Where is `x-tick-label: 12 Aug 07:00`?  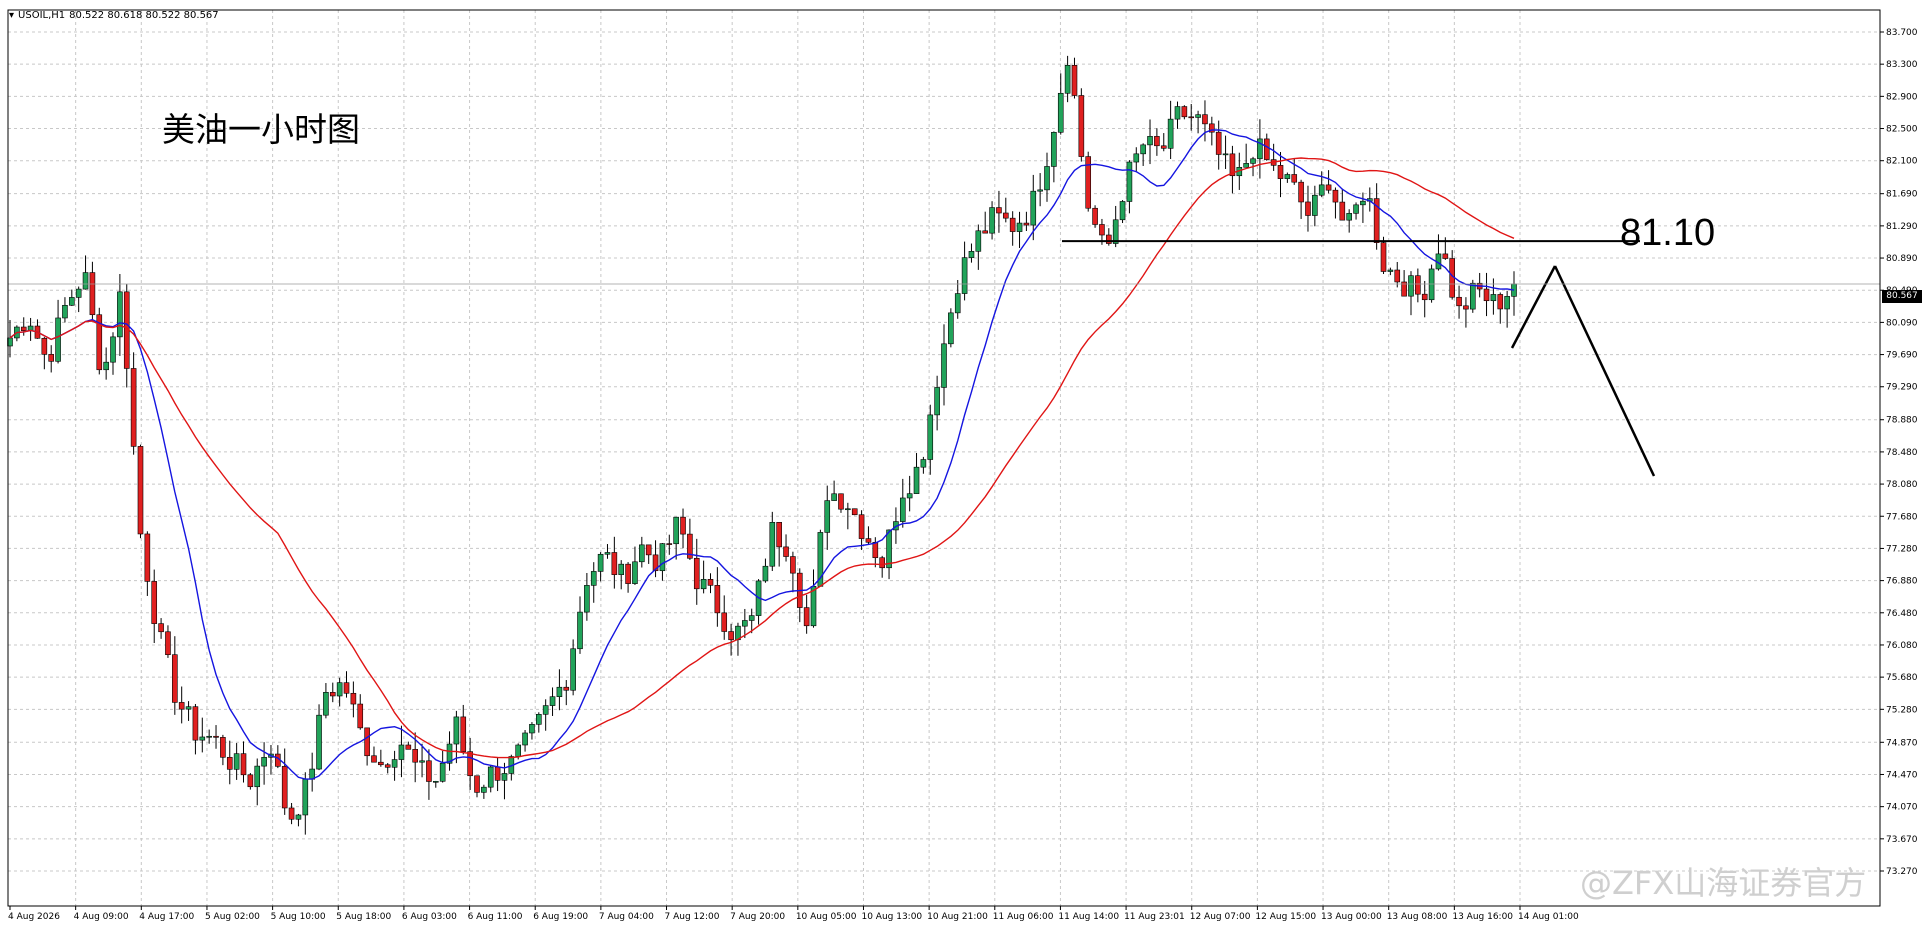
x-tick-label: 12 Aug 07:00 is located at coordinates (1220, 917).